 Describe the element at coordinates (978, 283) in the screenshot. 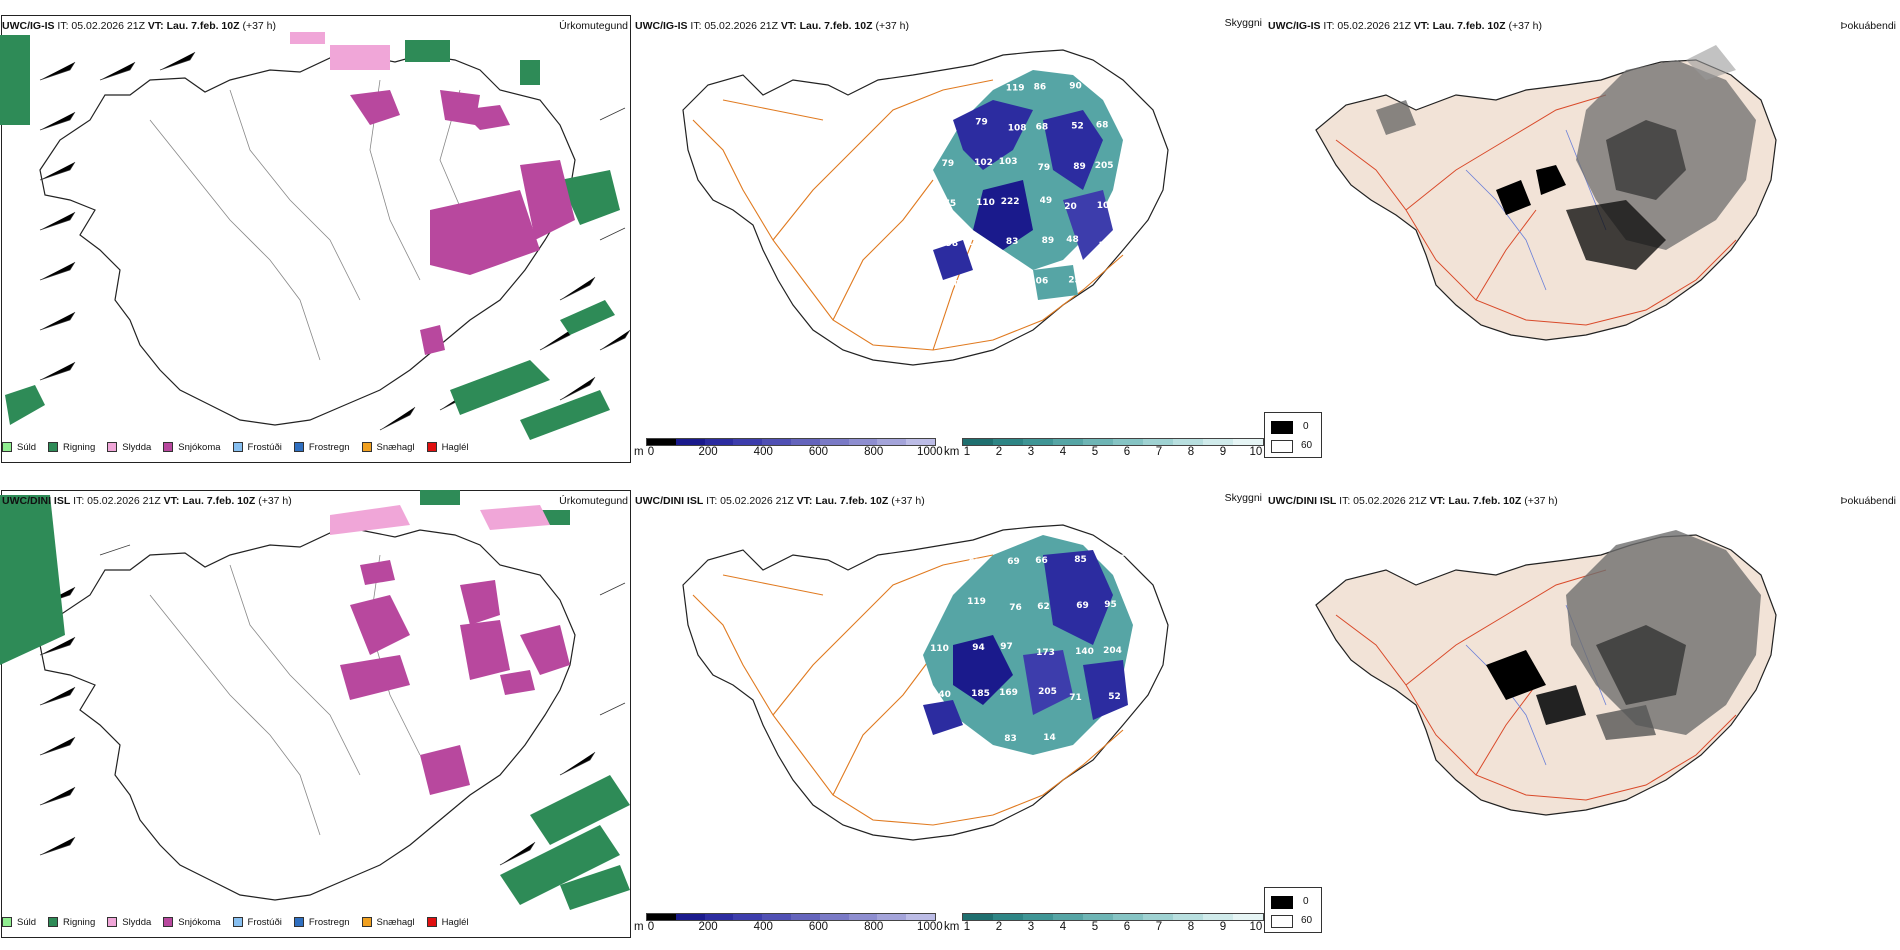

I see `cloud-base-value: 150` at that location.